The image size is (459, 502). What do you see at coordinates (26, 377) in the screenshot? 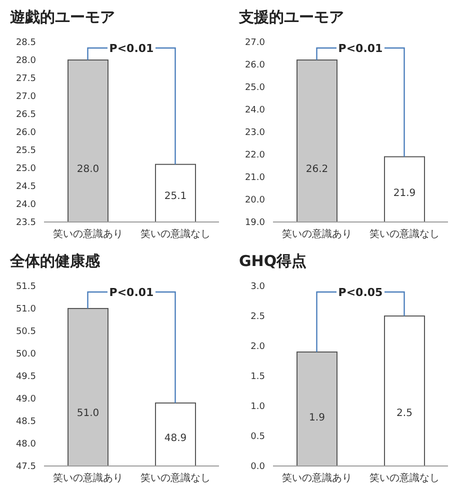
I see `y-tick-label: 49.5` at bounding box center [26, 377].